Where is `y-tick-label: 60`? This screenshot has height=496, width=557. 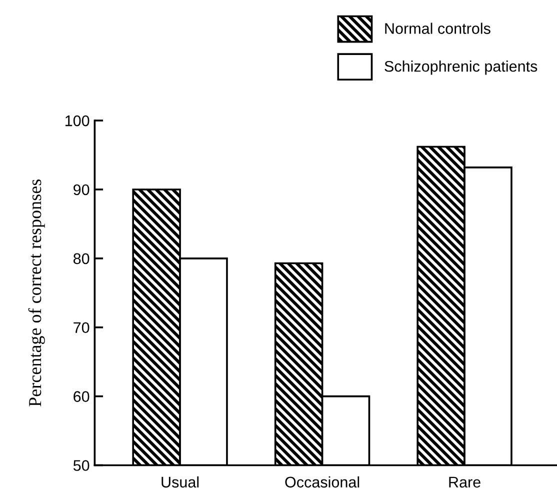 y-tick-label: 60 is located at coordinates (82, 396).